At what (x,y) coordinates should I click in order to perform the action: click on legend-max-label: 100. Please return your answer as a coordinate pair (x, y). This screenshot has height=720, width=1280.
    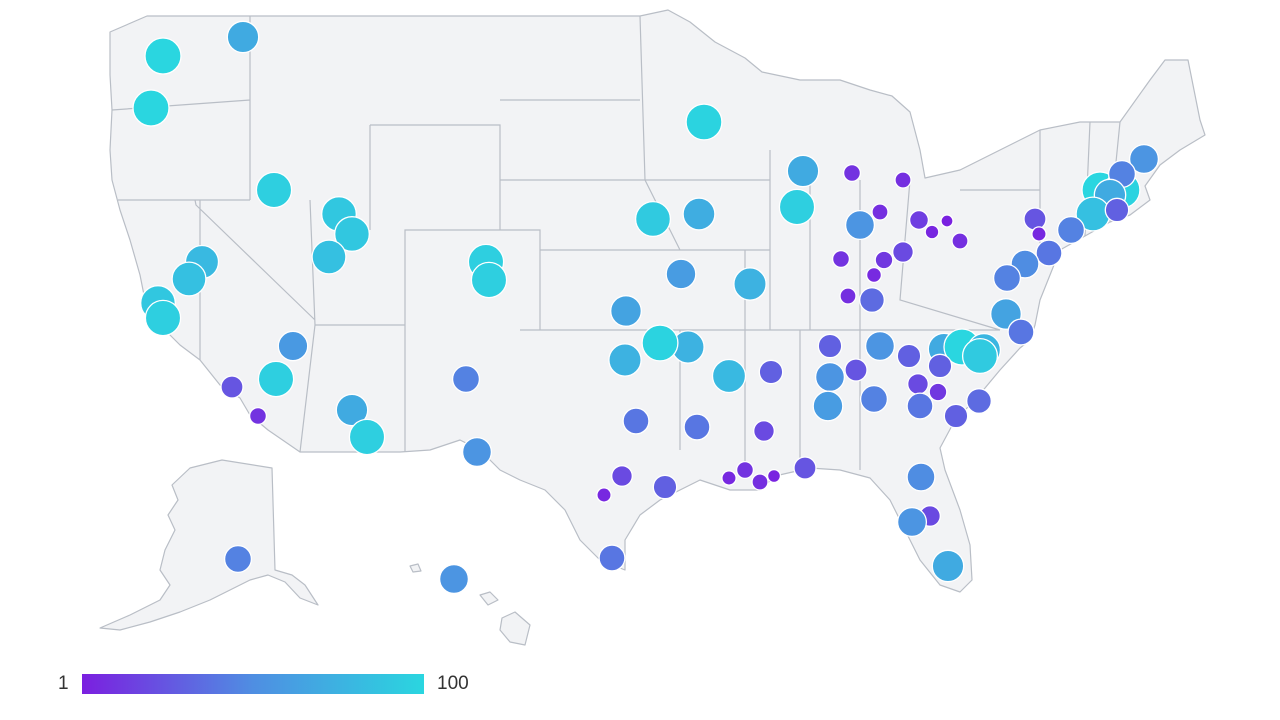
    Looking at the image, I should click on (453, 683).